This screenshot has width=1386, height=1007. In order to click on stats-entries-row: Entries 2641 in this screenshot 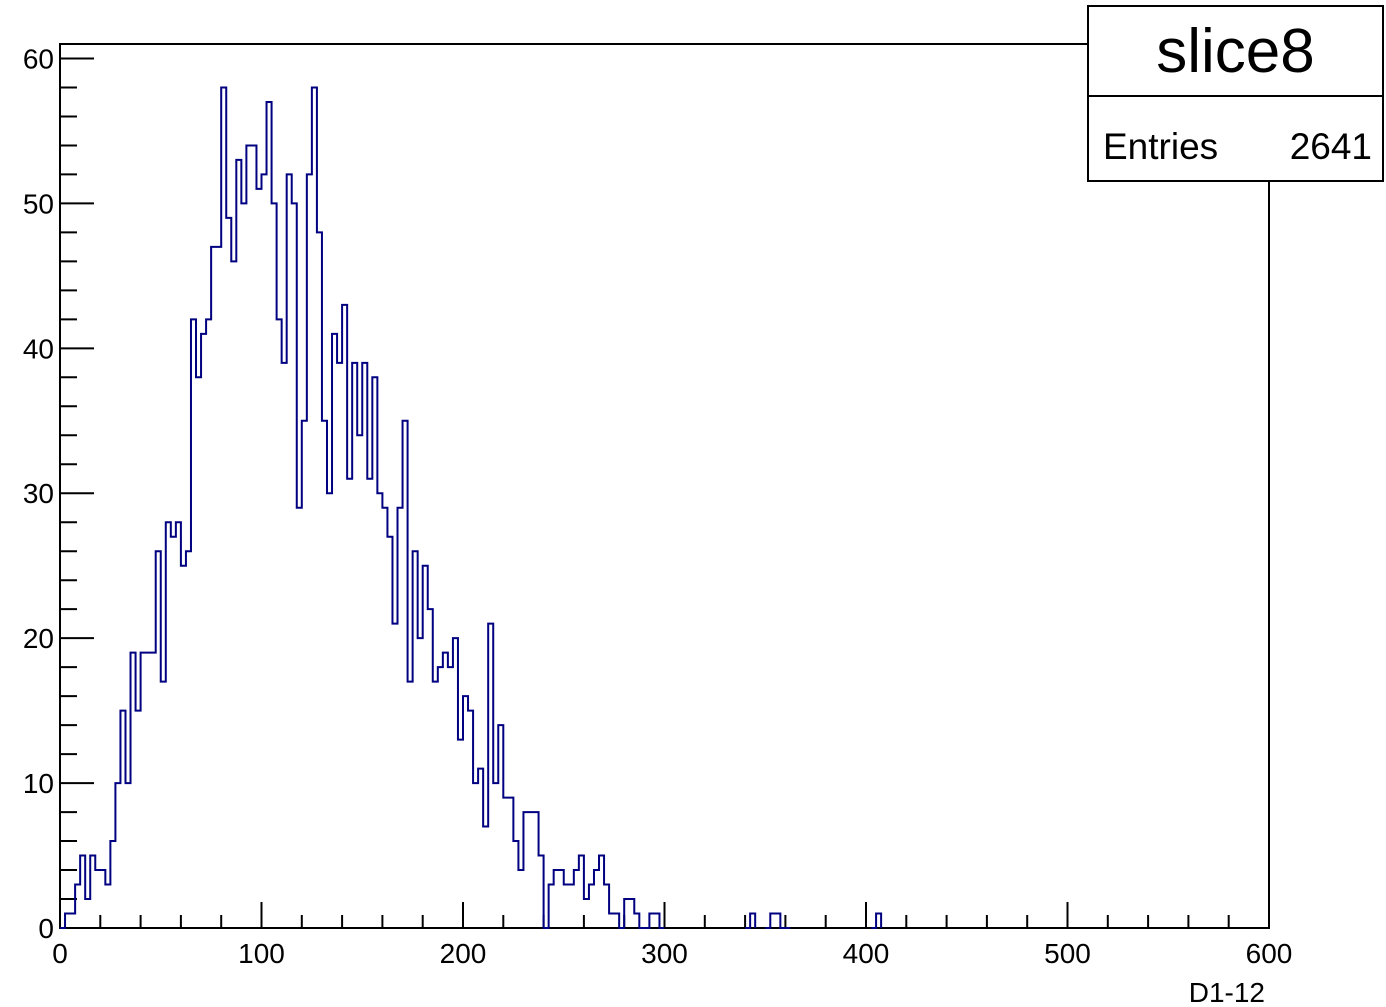, I will do `click(1235, 139)`.